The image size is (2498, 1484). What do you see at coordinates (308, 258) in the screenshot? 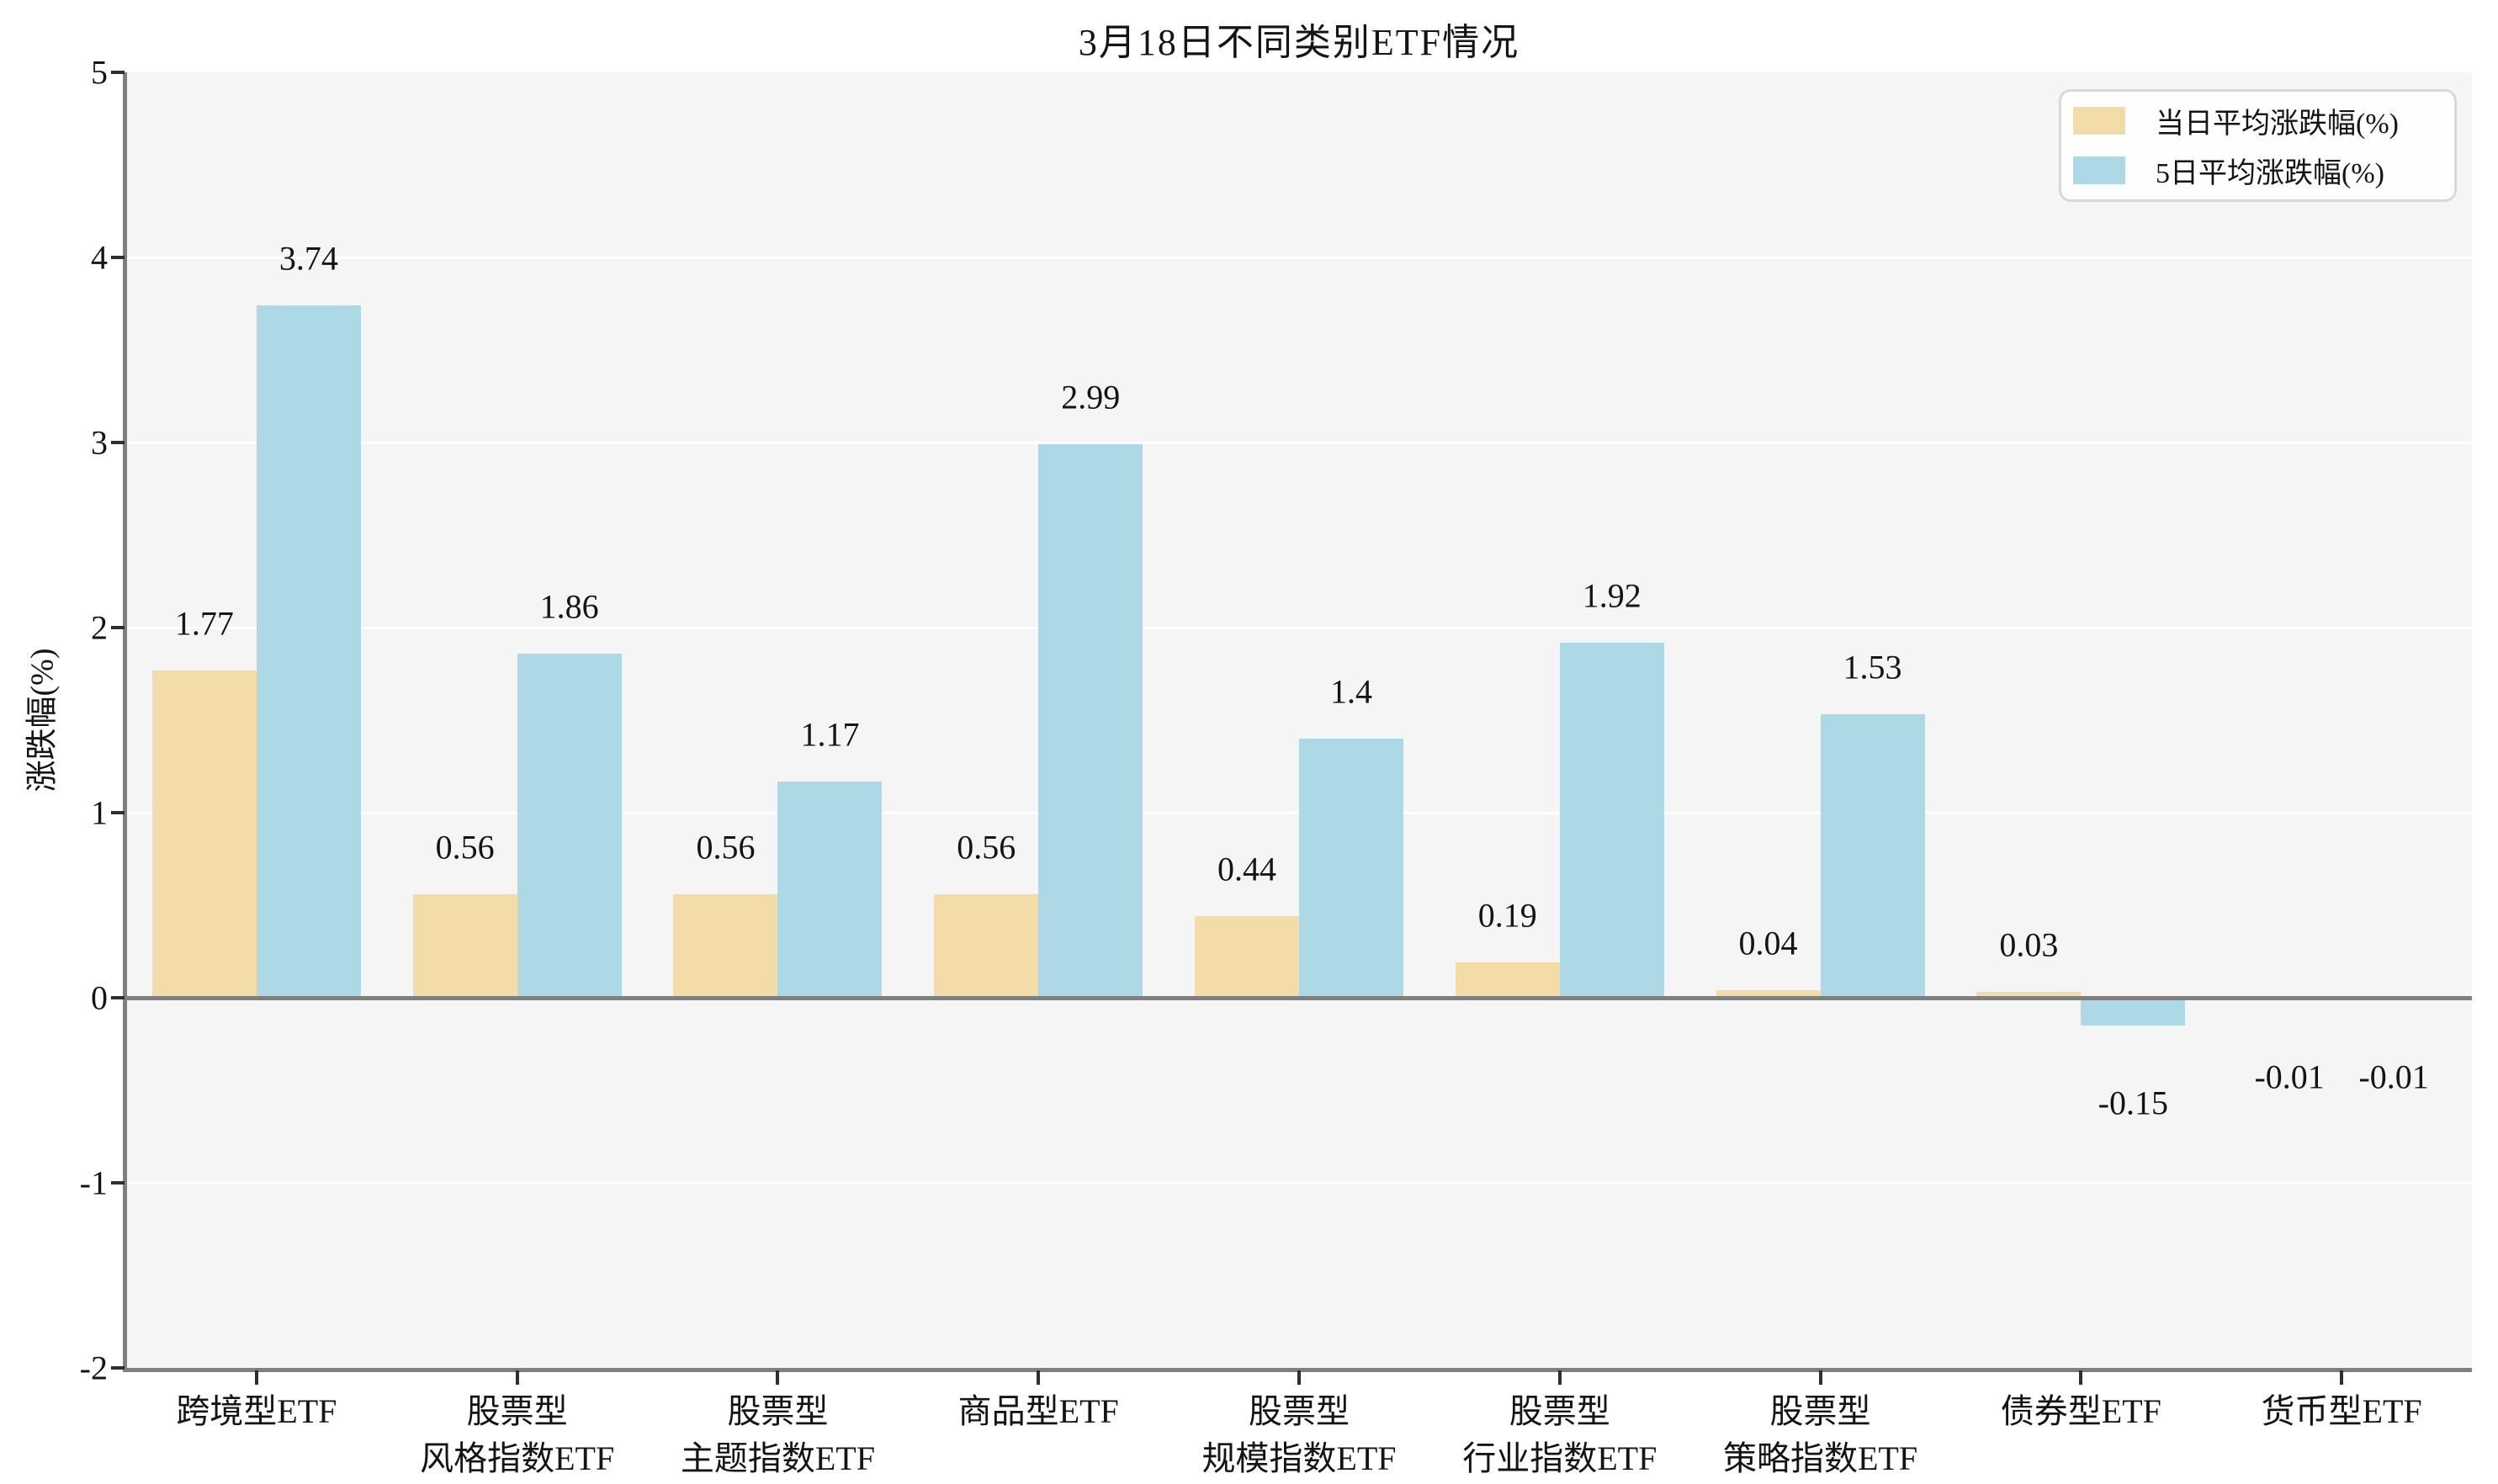
I see `bar-value-label: 3.74` at bounding box center [308, 258].